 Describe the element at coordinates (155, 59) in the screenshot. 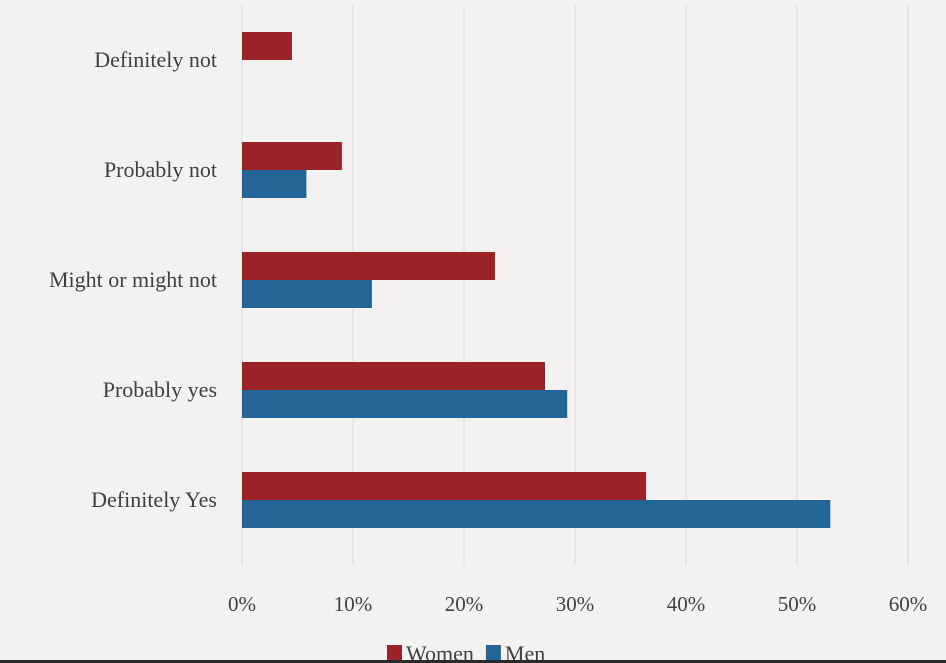

I see `category-label: Definitely not` at that location.